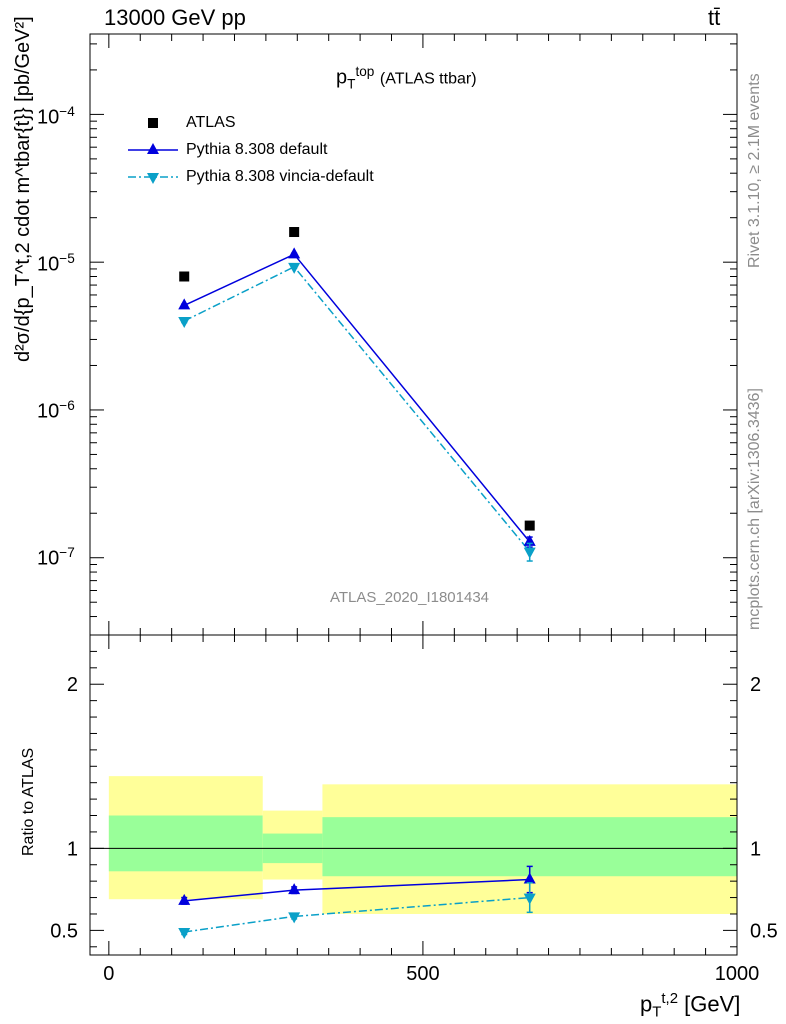 The image size is (786, 1024). Describe the element at coordinates (428, 79) in the screenshot. I see `plot-title-rest: (ATLAS ttbar)` at that location.